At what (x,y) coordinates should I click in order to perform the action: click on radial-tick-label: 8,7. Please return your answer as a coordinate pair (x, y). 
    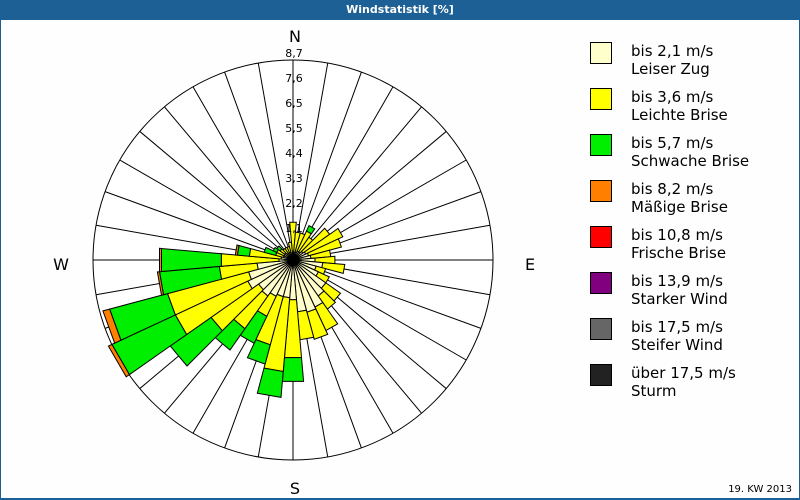
    Looking at the image, I should click on (294, 53).